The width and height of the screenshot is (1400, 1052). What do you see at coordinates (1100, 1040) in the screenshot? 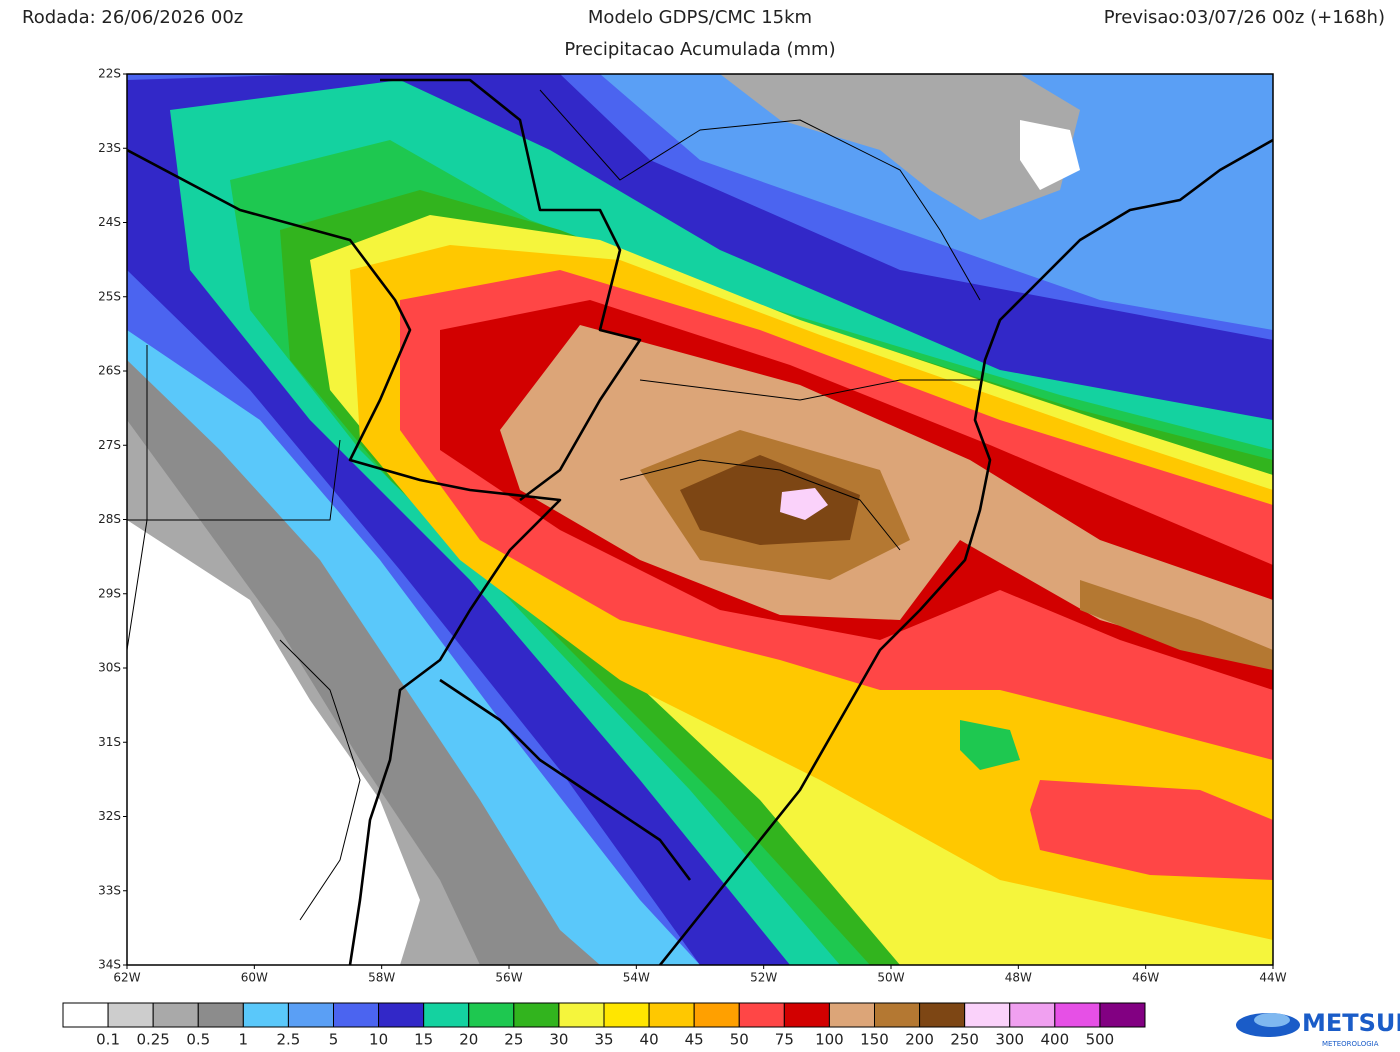
I see `colorbar-label: 500` at bounding box center [1100, 1040].